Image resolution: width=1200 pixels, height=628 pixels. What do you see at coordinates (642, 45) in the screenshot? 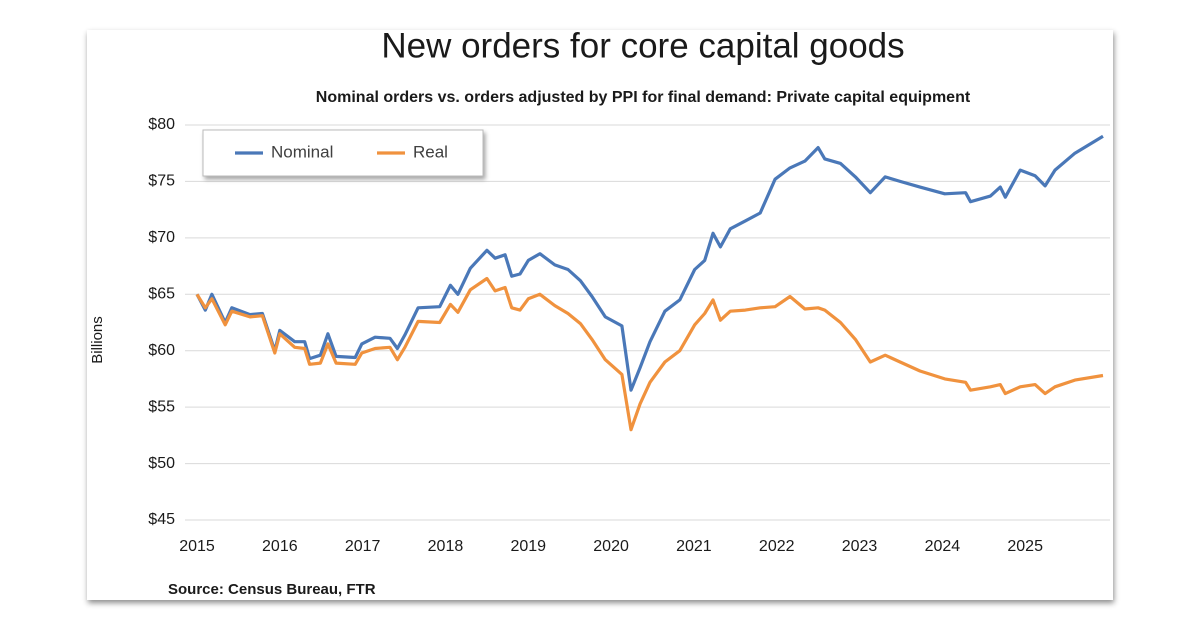
I see `chart-title: New orders for core capital goods` at bounding box center [642, 45].